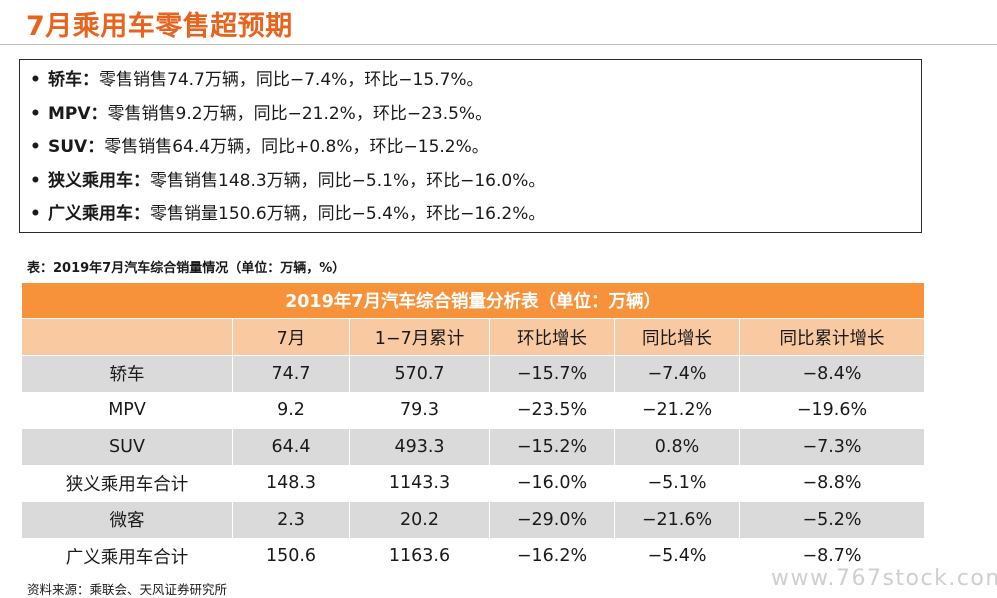 The width and height of the screenshot is (997, 598). Describe the element at coordinates (552, 410) in the screenshot. I see `table-cell: −23.5%` at that location.